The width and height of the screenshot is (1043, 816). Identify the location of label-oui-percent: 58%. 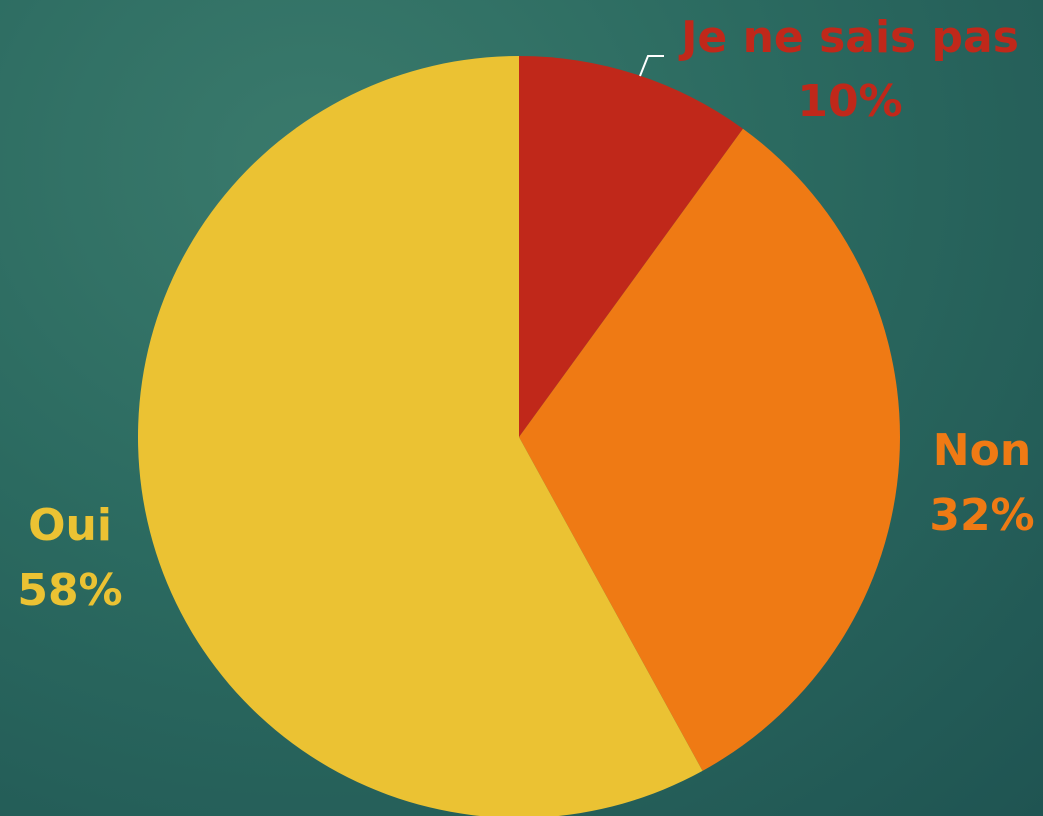
(69, 590).